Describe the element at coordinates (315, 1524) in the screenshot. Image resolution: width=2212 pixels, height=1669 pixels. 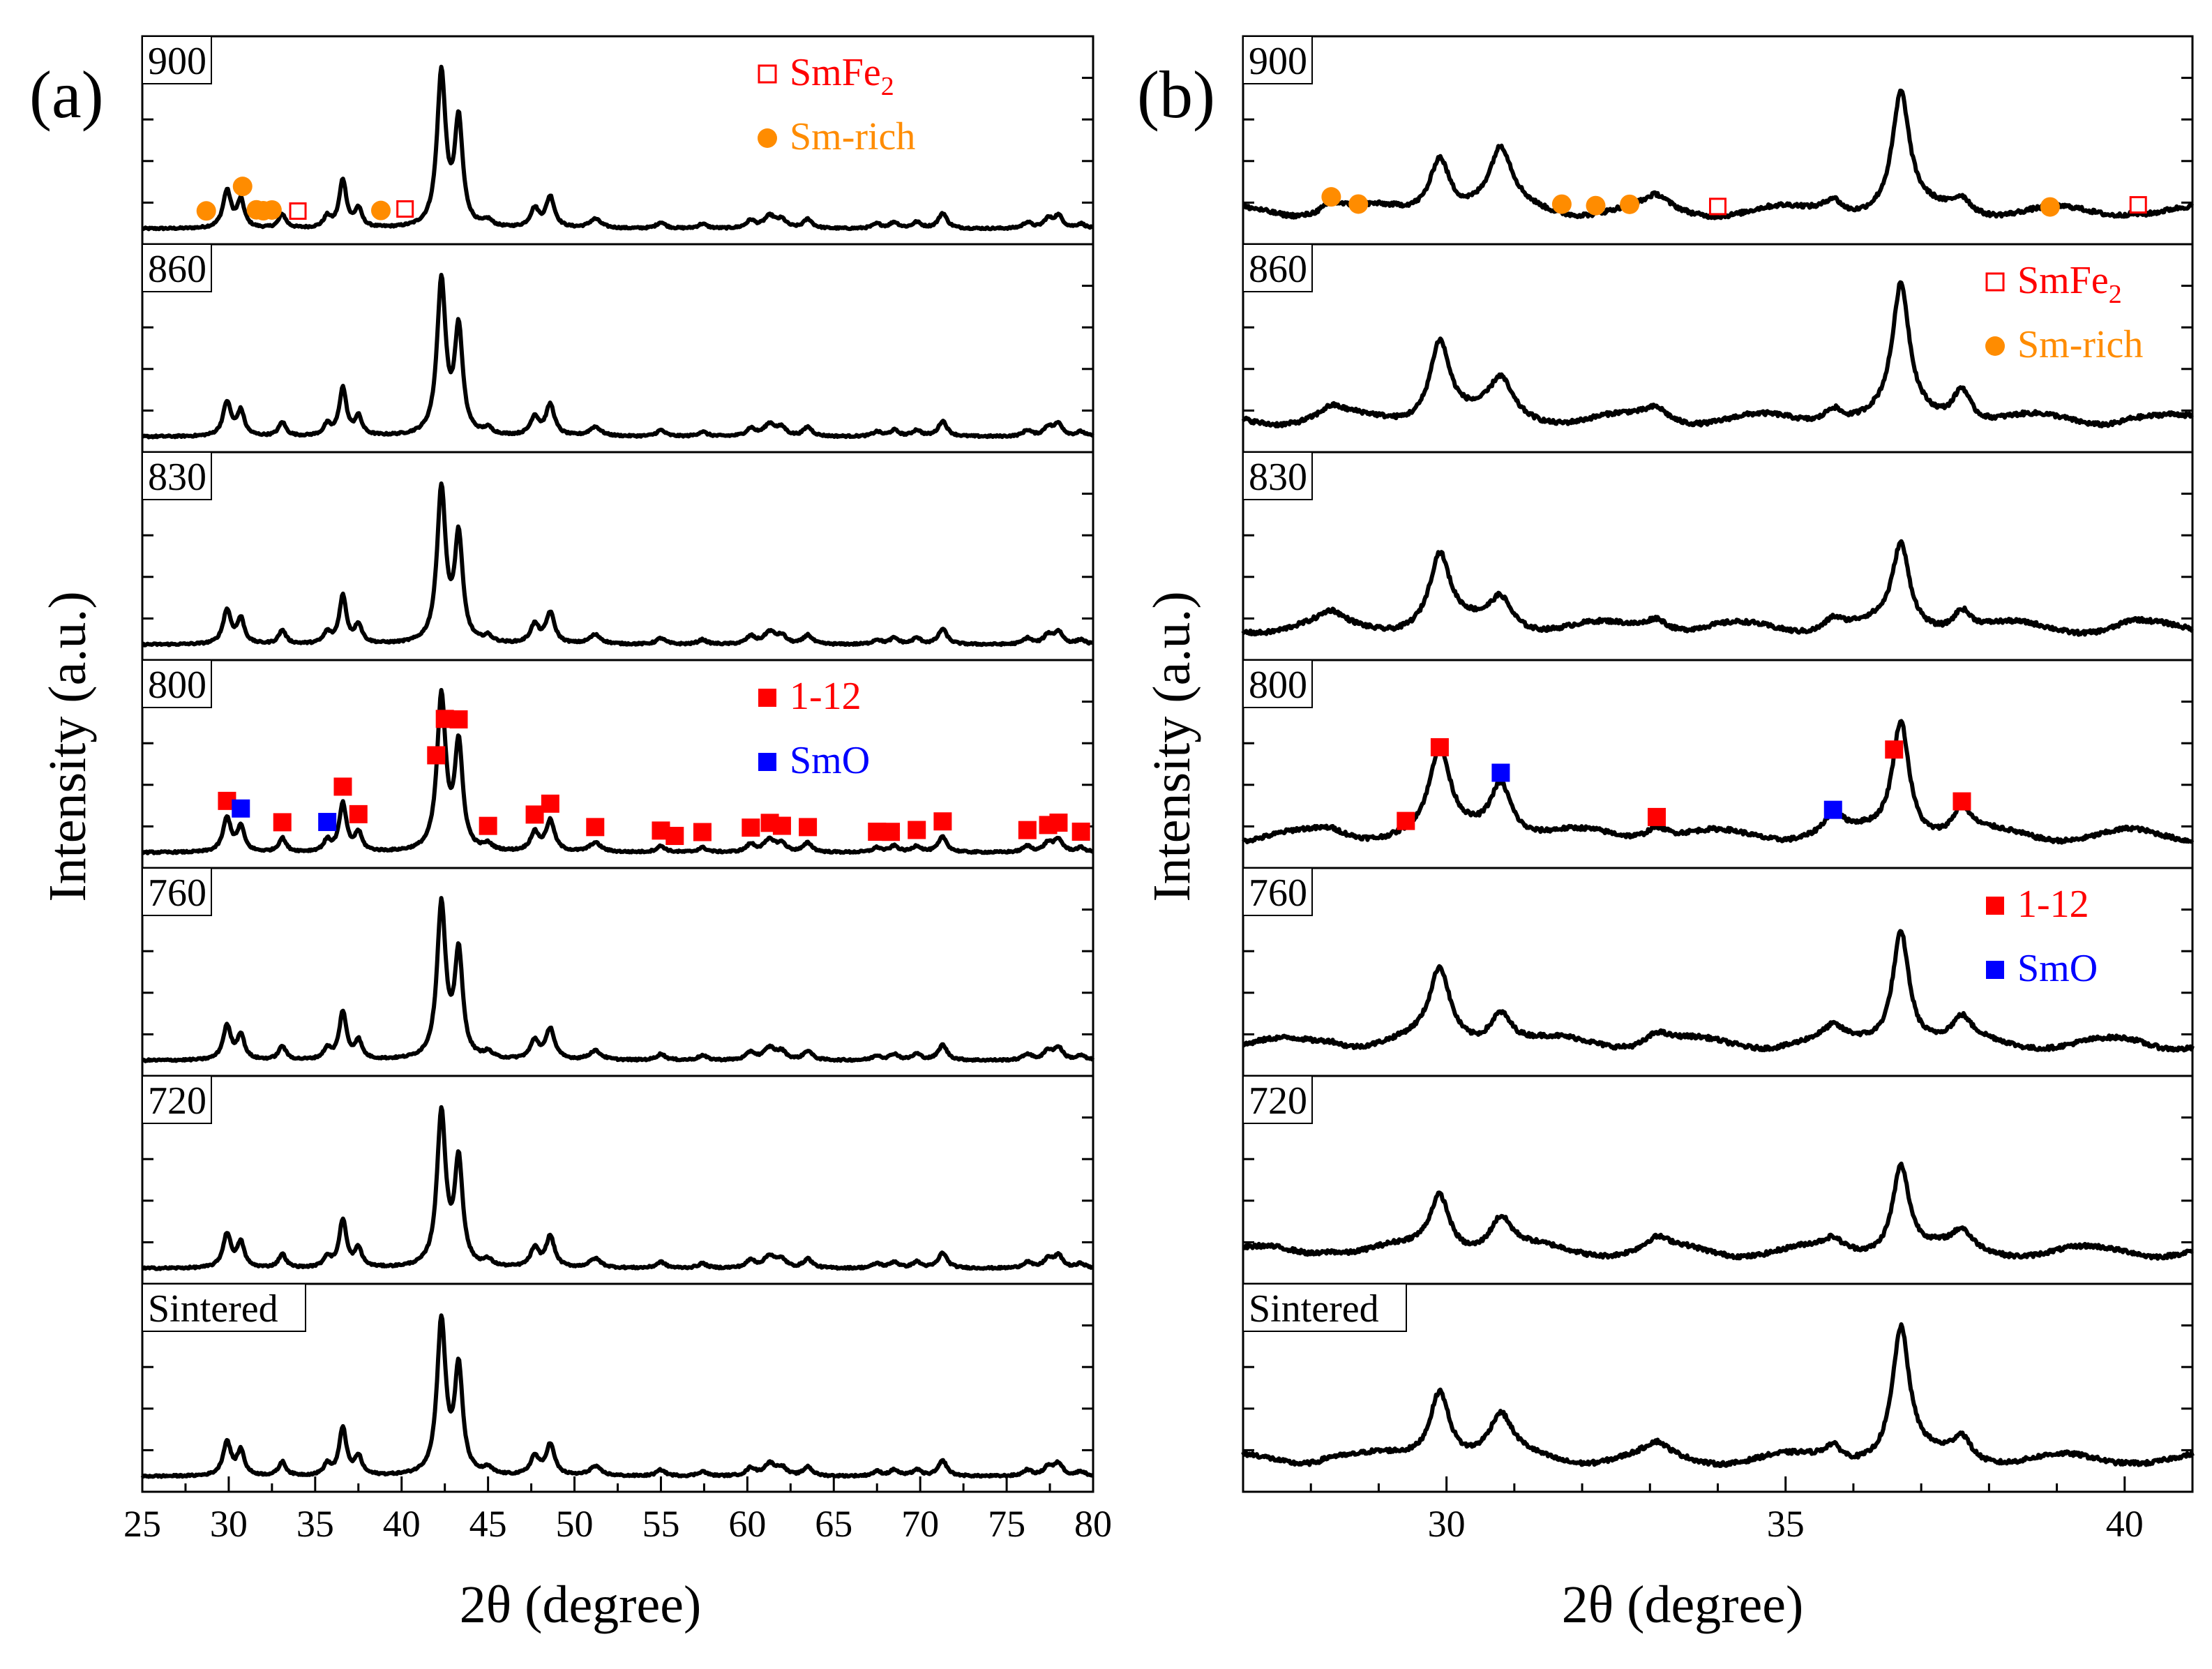
I see `x-tick-label: 35` at that location.